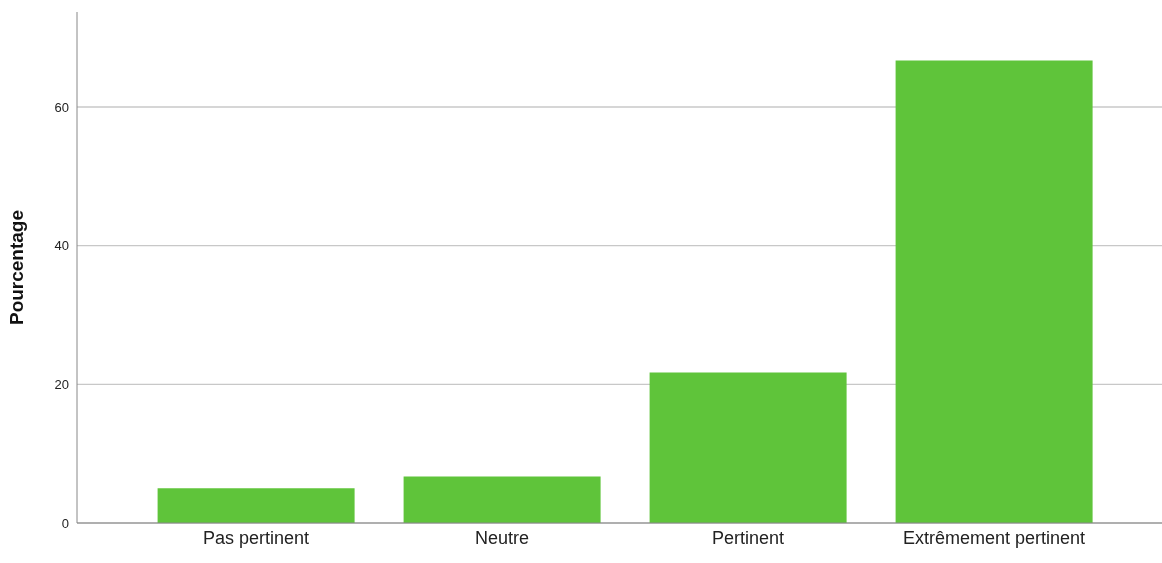 This screenshot has height=563, width=1162. I want to click on y-axis-title: Pourcentage, so click(16, 267).